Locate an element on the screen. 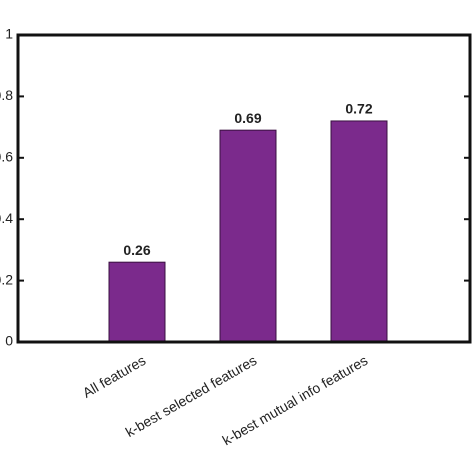  y-tick-label: 0.8 is located at coordinates (6, 95).